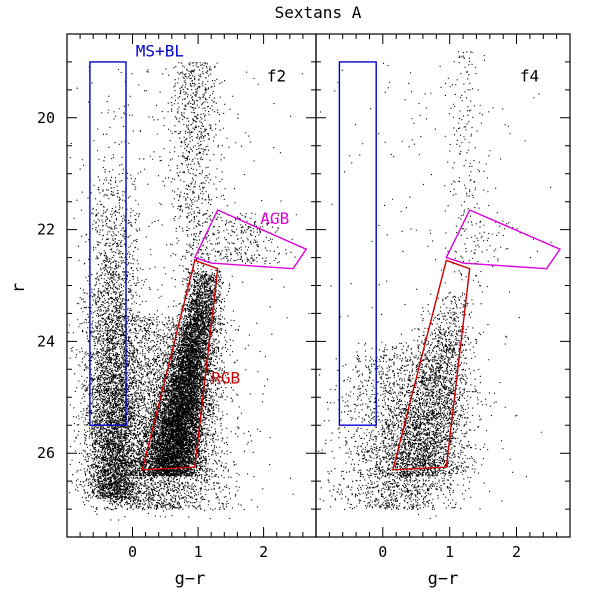 The height and width of the screenshot is (603, 600). I want to click on y-tick-label: 20, so click(46, 118).